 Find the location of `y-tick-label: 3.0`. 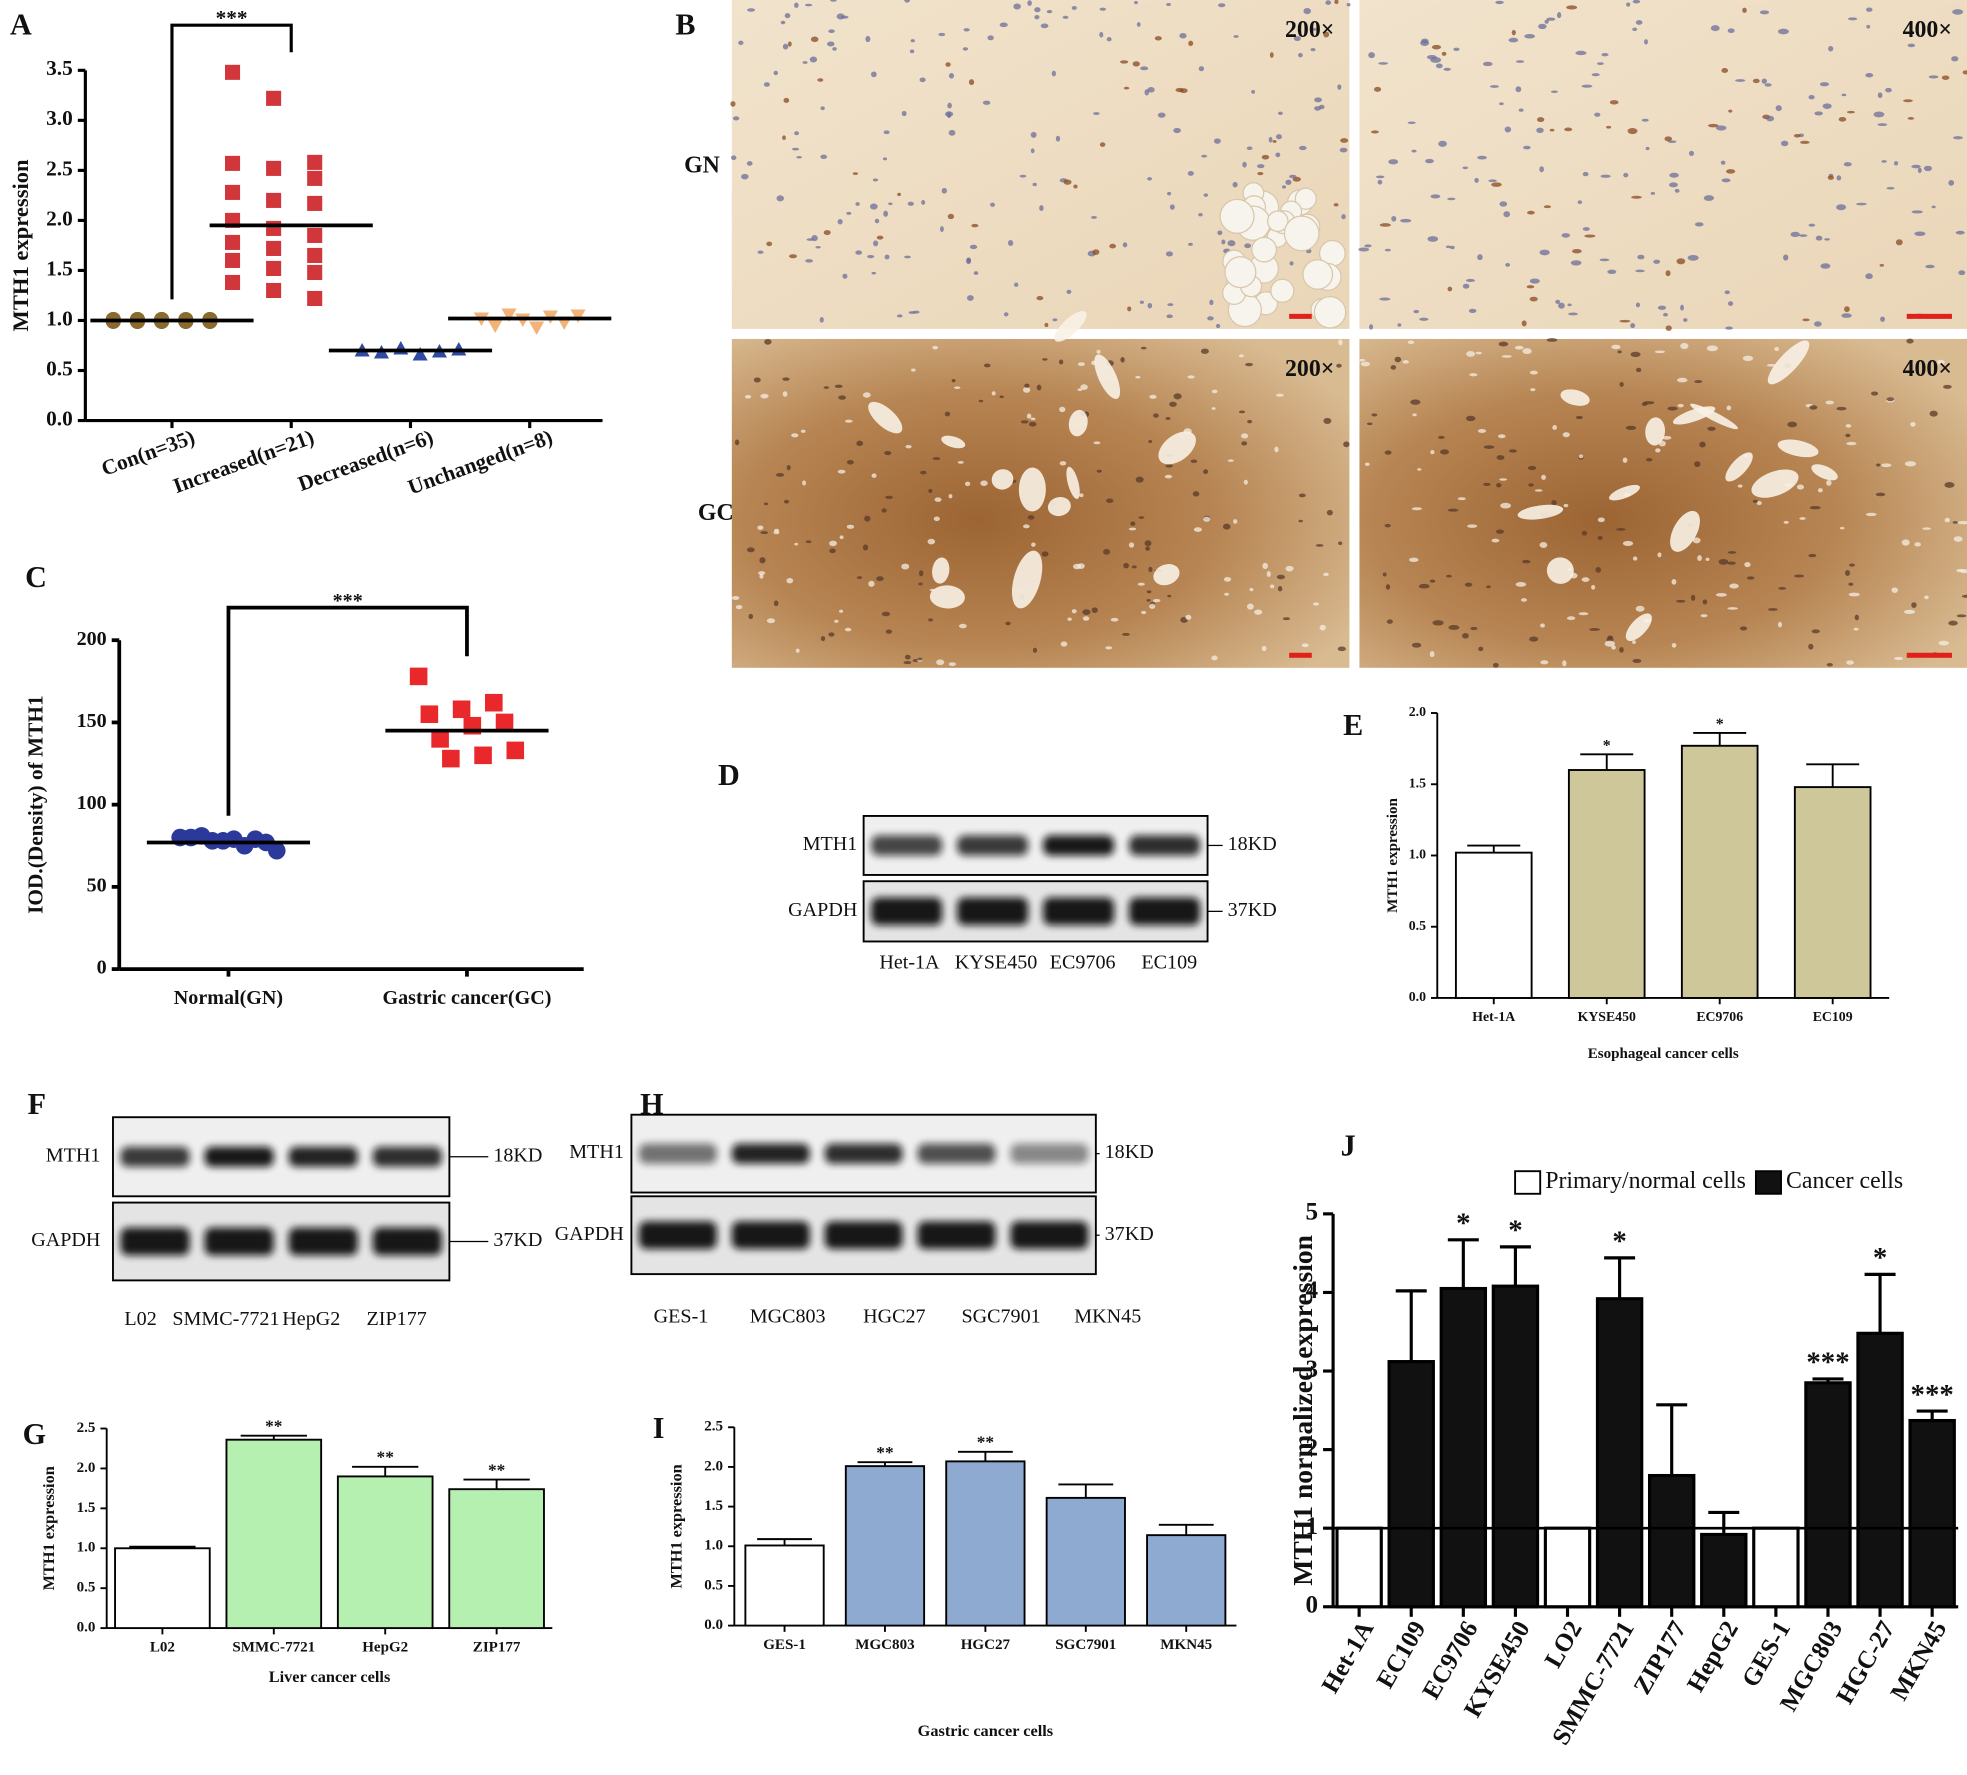

y-tick-label: 3.0 is located at coordinates (59, 118).